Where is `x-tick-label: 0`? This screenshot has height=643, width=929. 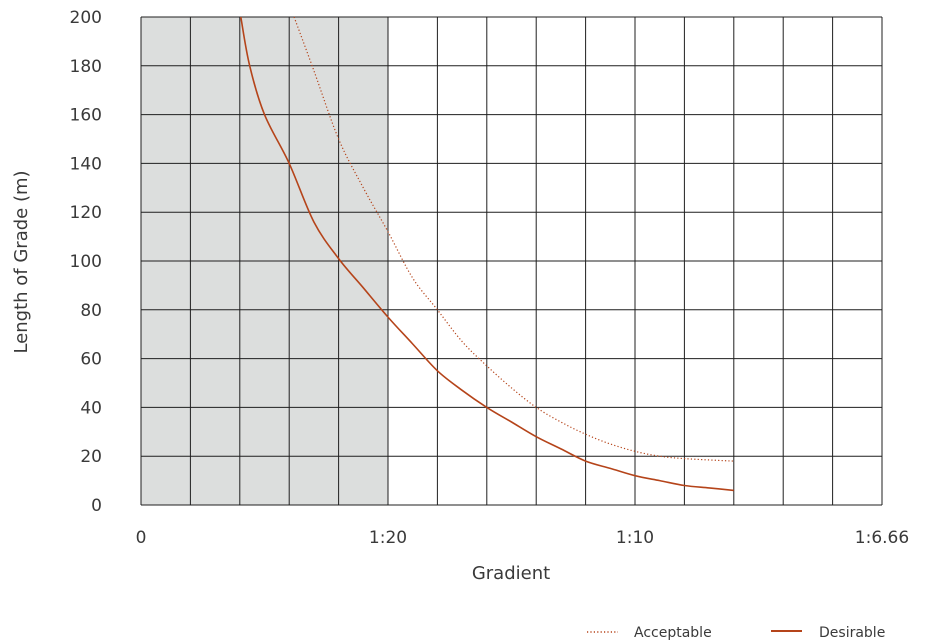 x-tick-label: 0 is located at coordinates (141, 538).